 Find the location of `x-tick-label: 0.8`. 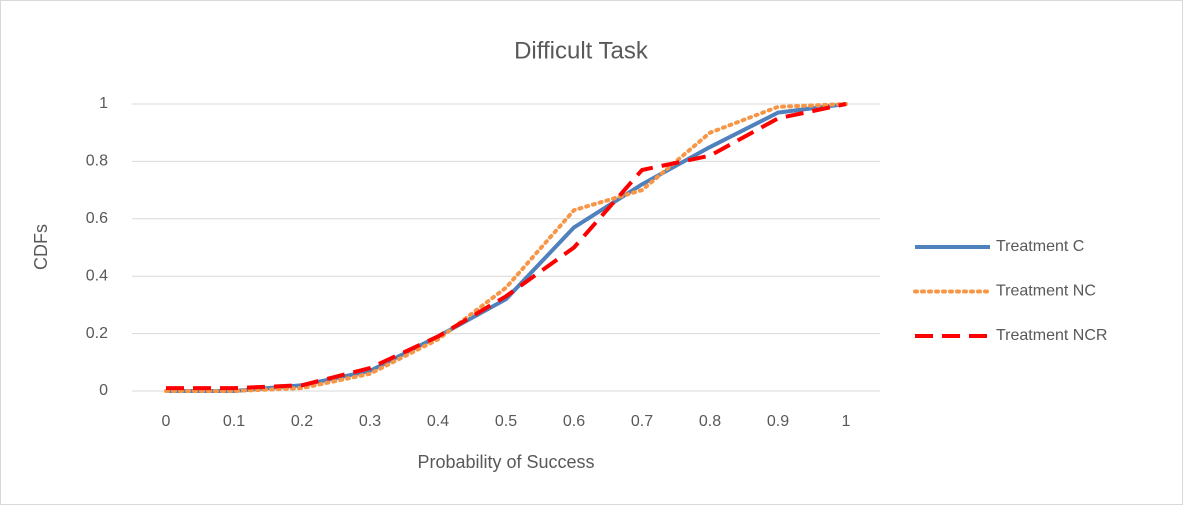

x-tick-label: 0.8 is located at coordinates (710, 421).